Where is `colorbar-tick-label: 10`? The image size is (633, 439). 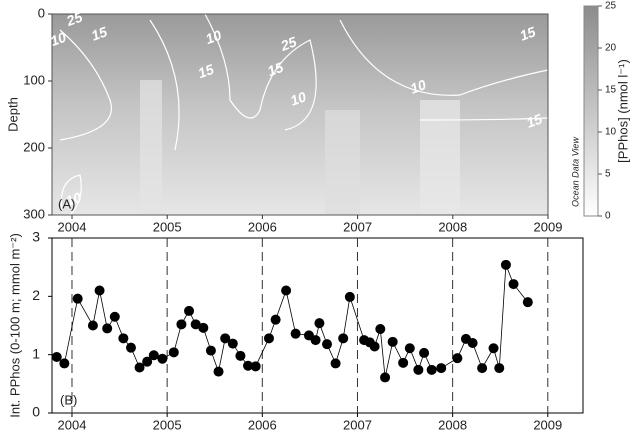 colorbar-tick-label: 10 is located at coordinates (611, 132).